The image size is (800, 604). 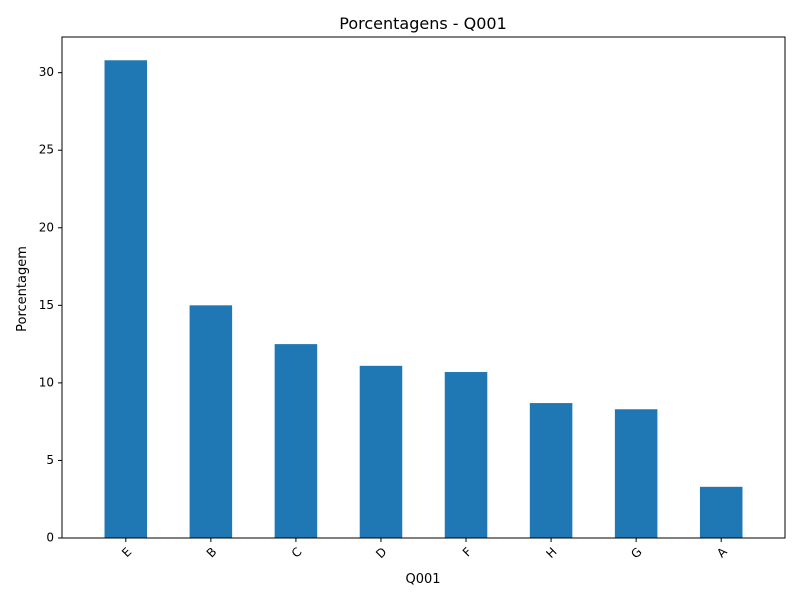 I want to click on y-axis: 0 5 10 15 20 25 30, so click(x=50, y=305).